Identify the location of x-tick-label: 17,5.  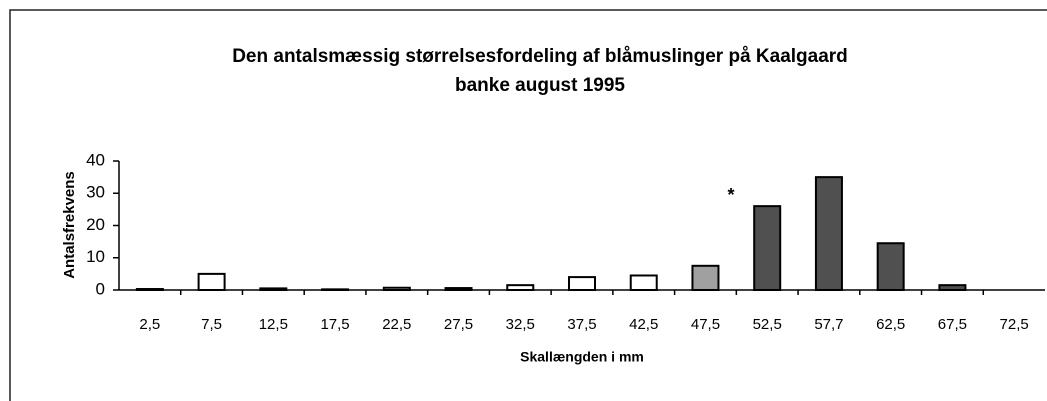
(334, 324).